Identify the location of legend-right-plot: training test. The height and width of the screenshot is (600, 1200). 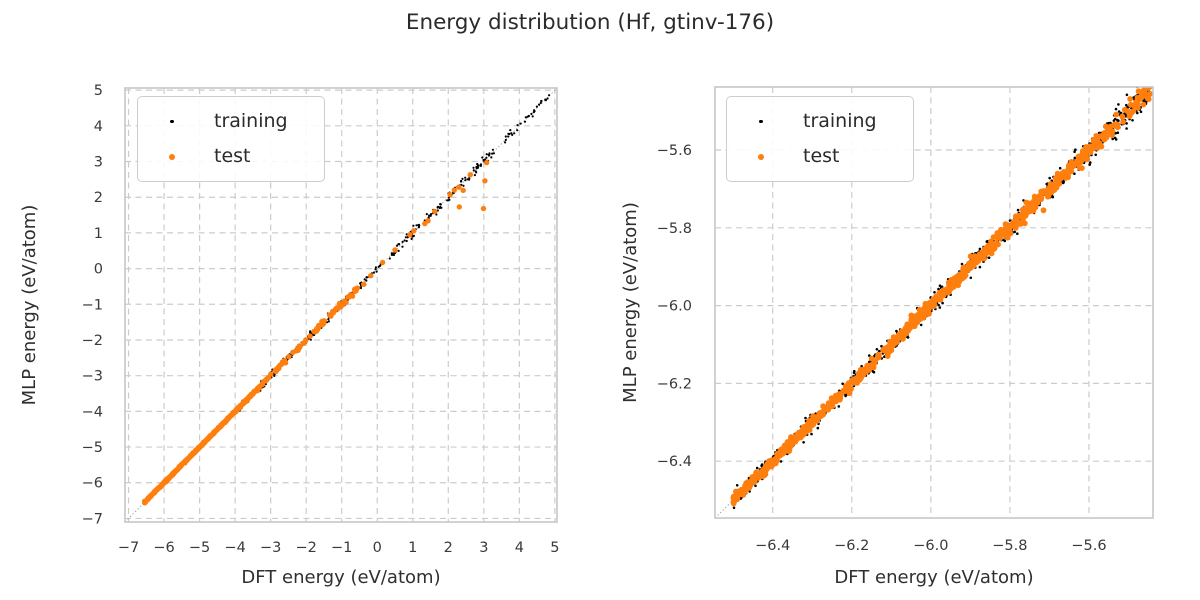
(820, 139).